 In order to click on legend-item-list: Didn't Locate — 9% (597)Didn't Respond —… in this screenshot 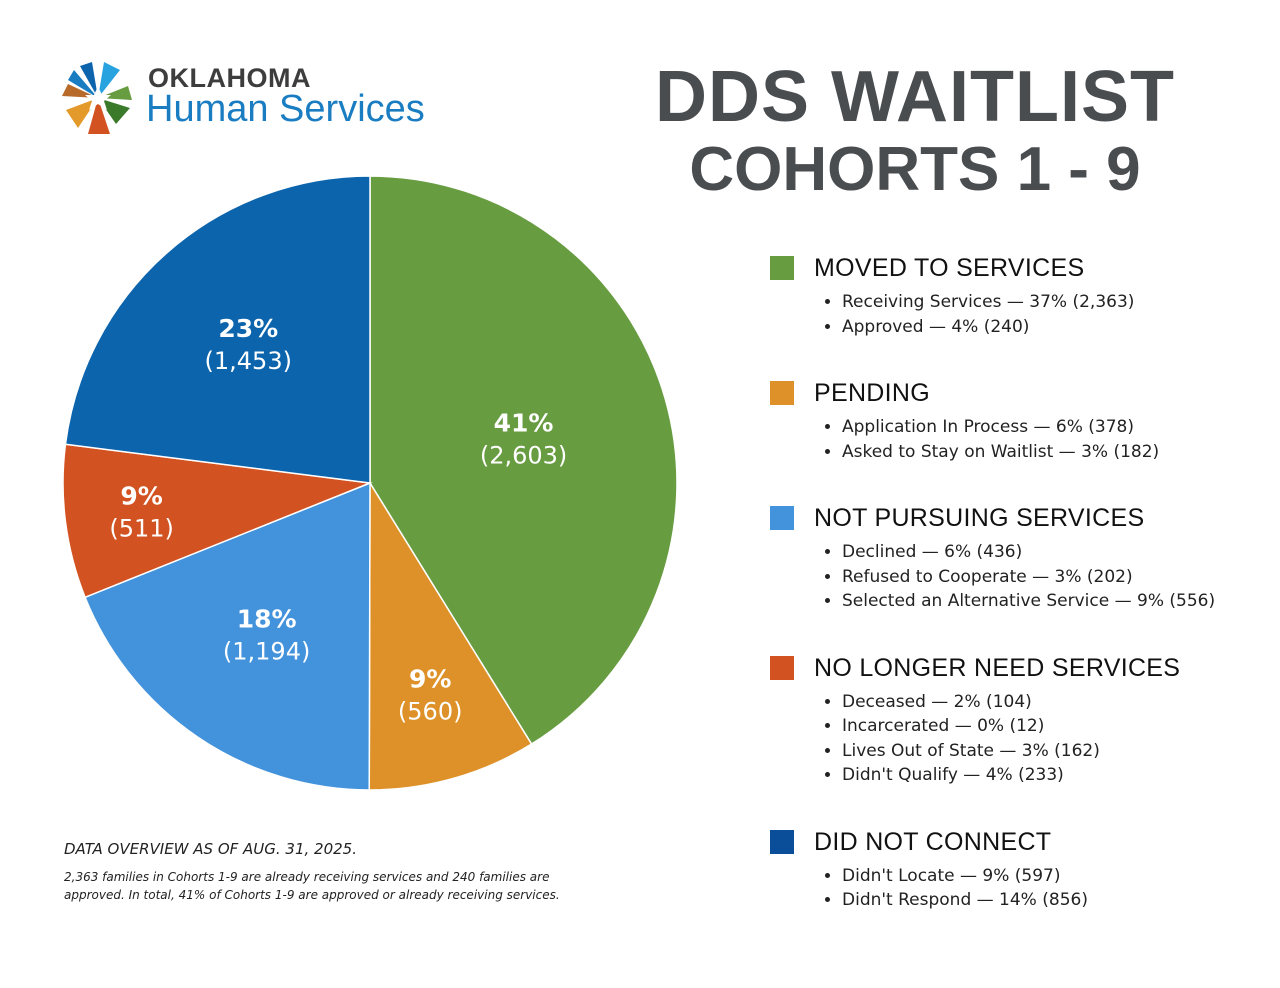, I will do `click(1036, 888)`.